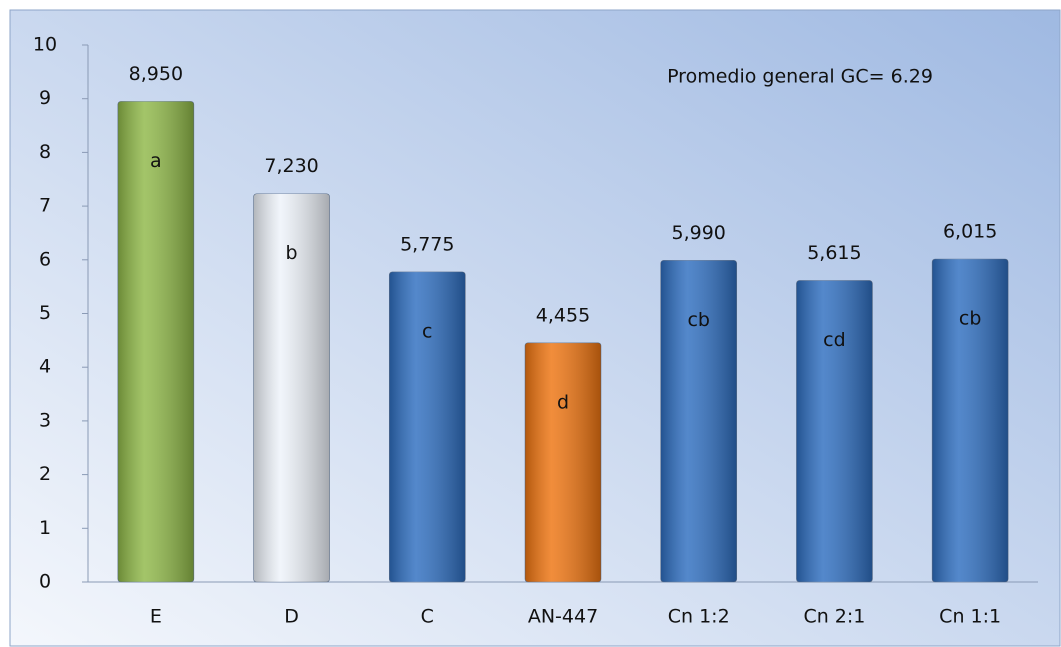  Describe the element at coordinates (834, 340) in the screenshot. I see `group-letter: cd` at that location.